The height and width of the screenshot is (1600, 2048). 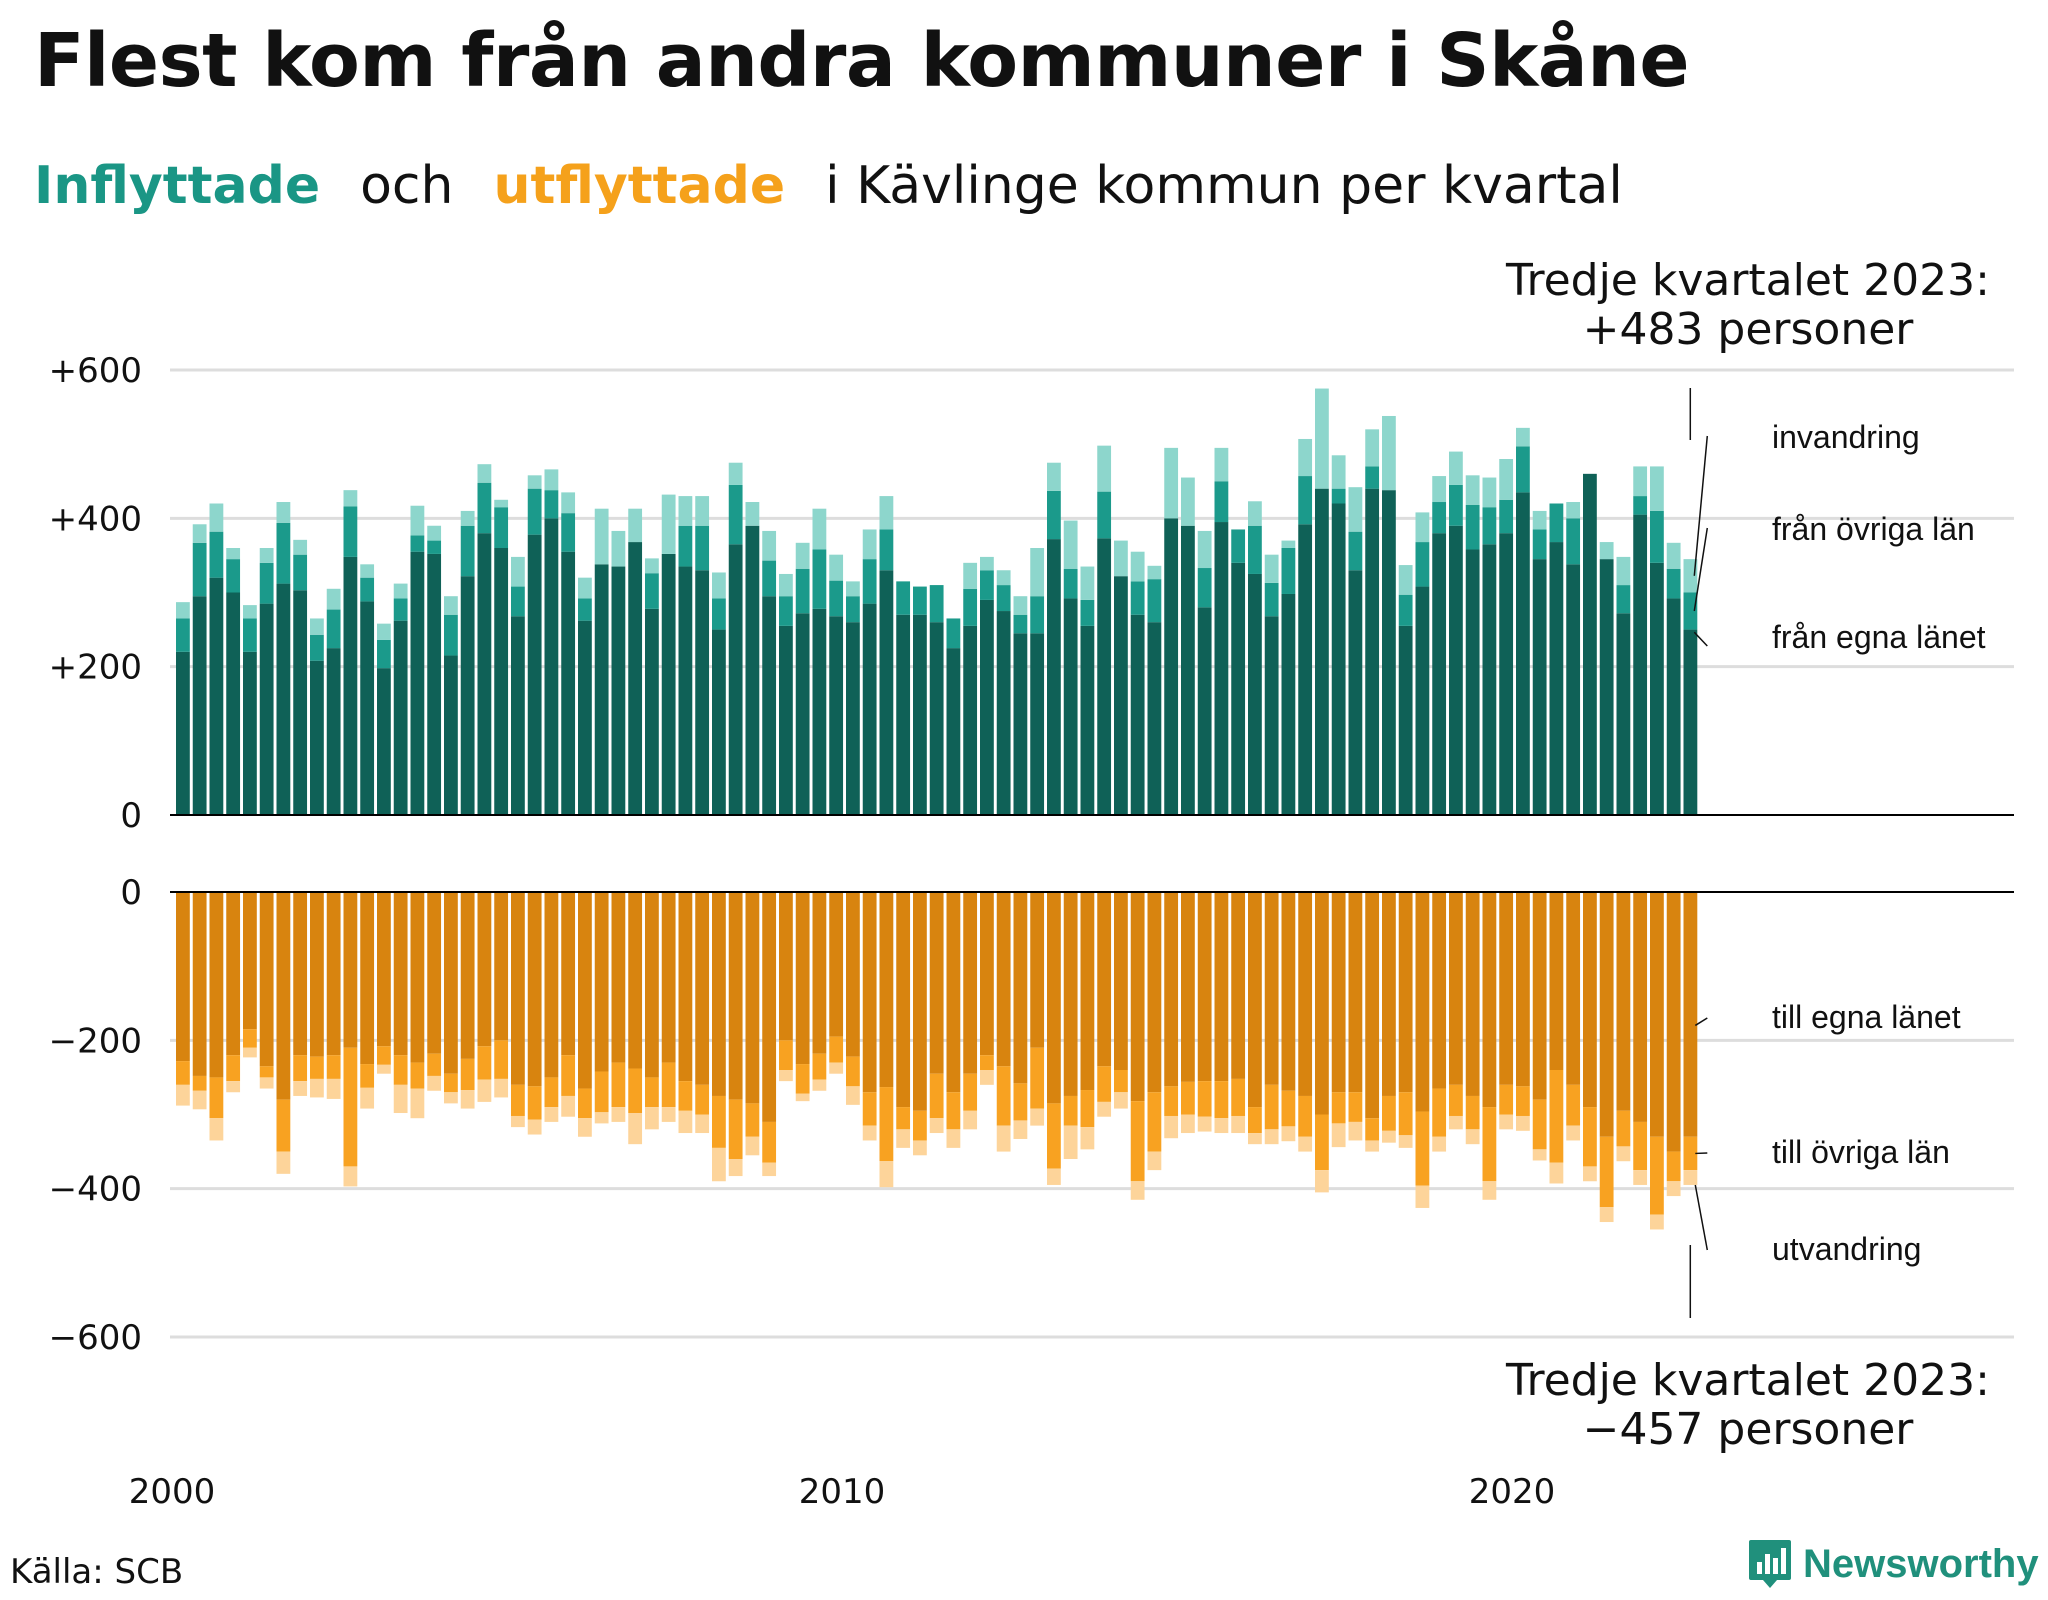 I want to click on y-tick-label-bottom: −600, so click(x=95, y=1338).